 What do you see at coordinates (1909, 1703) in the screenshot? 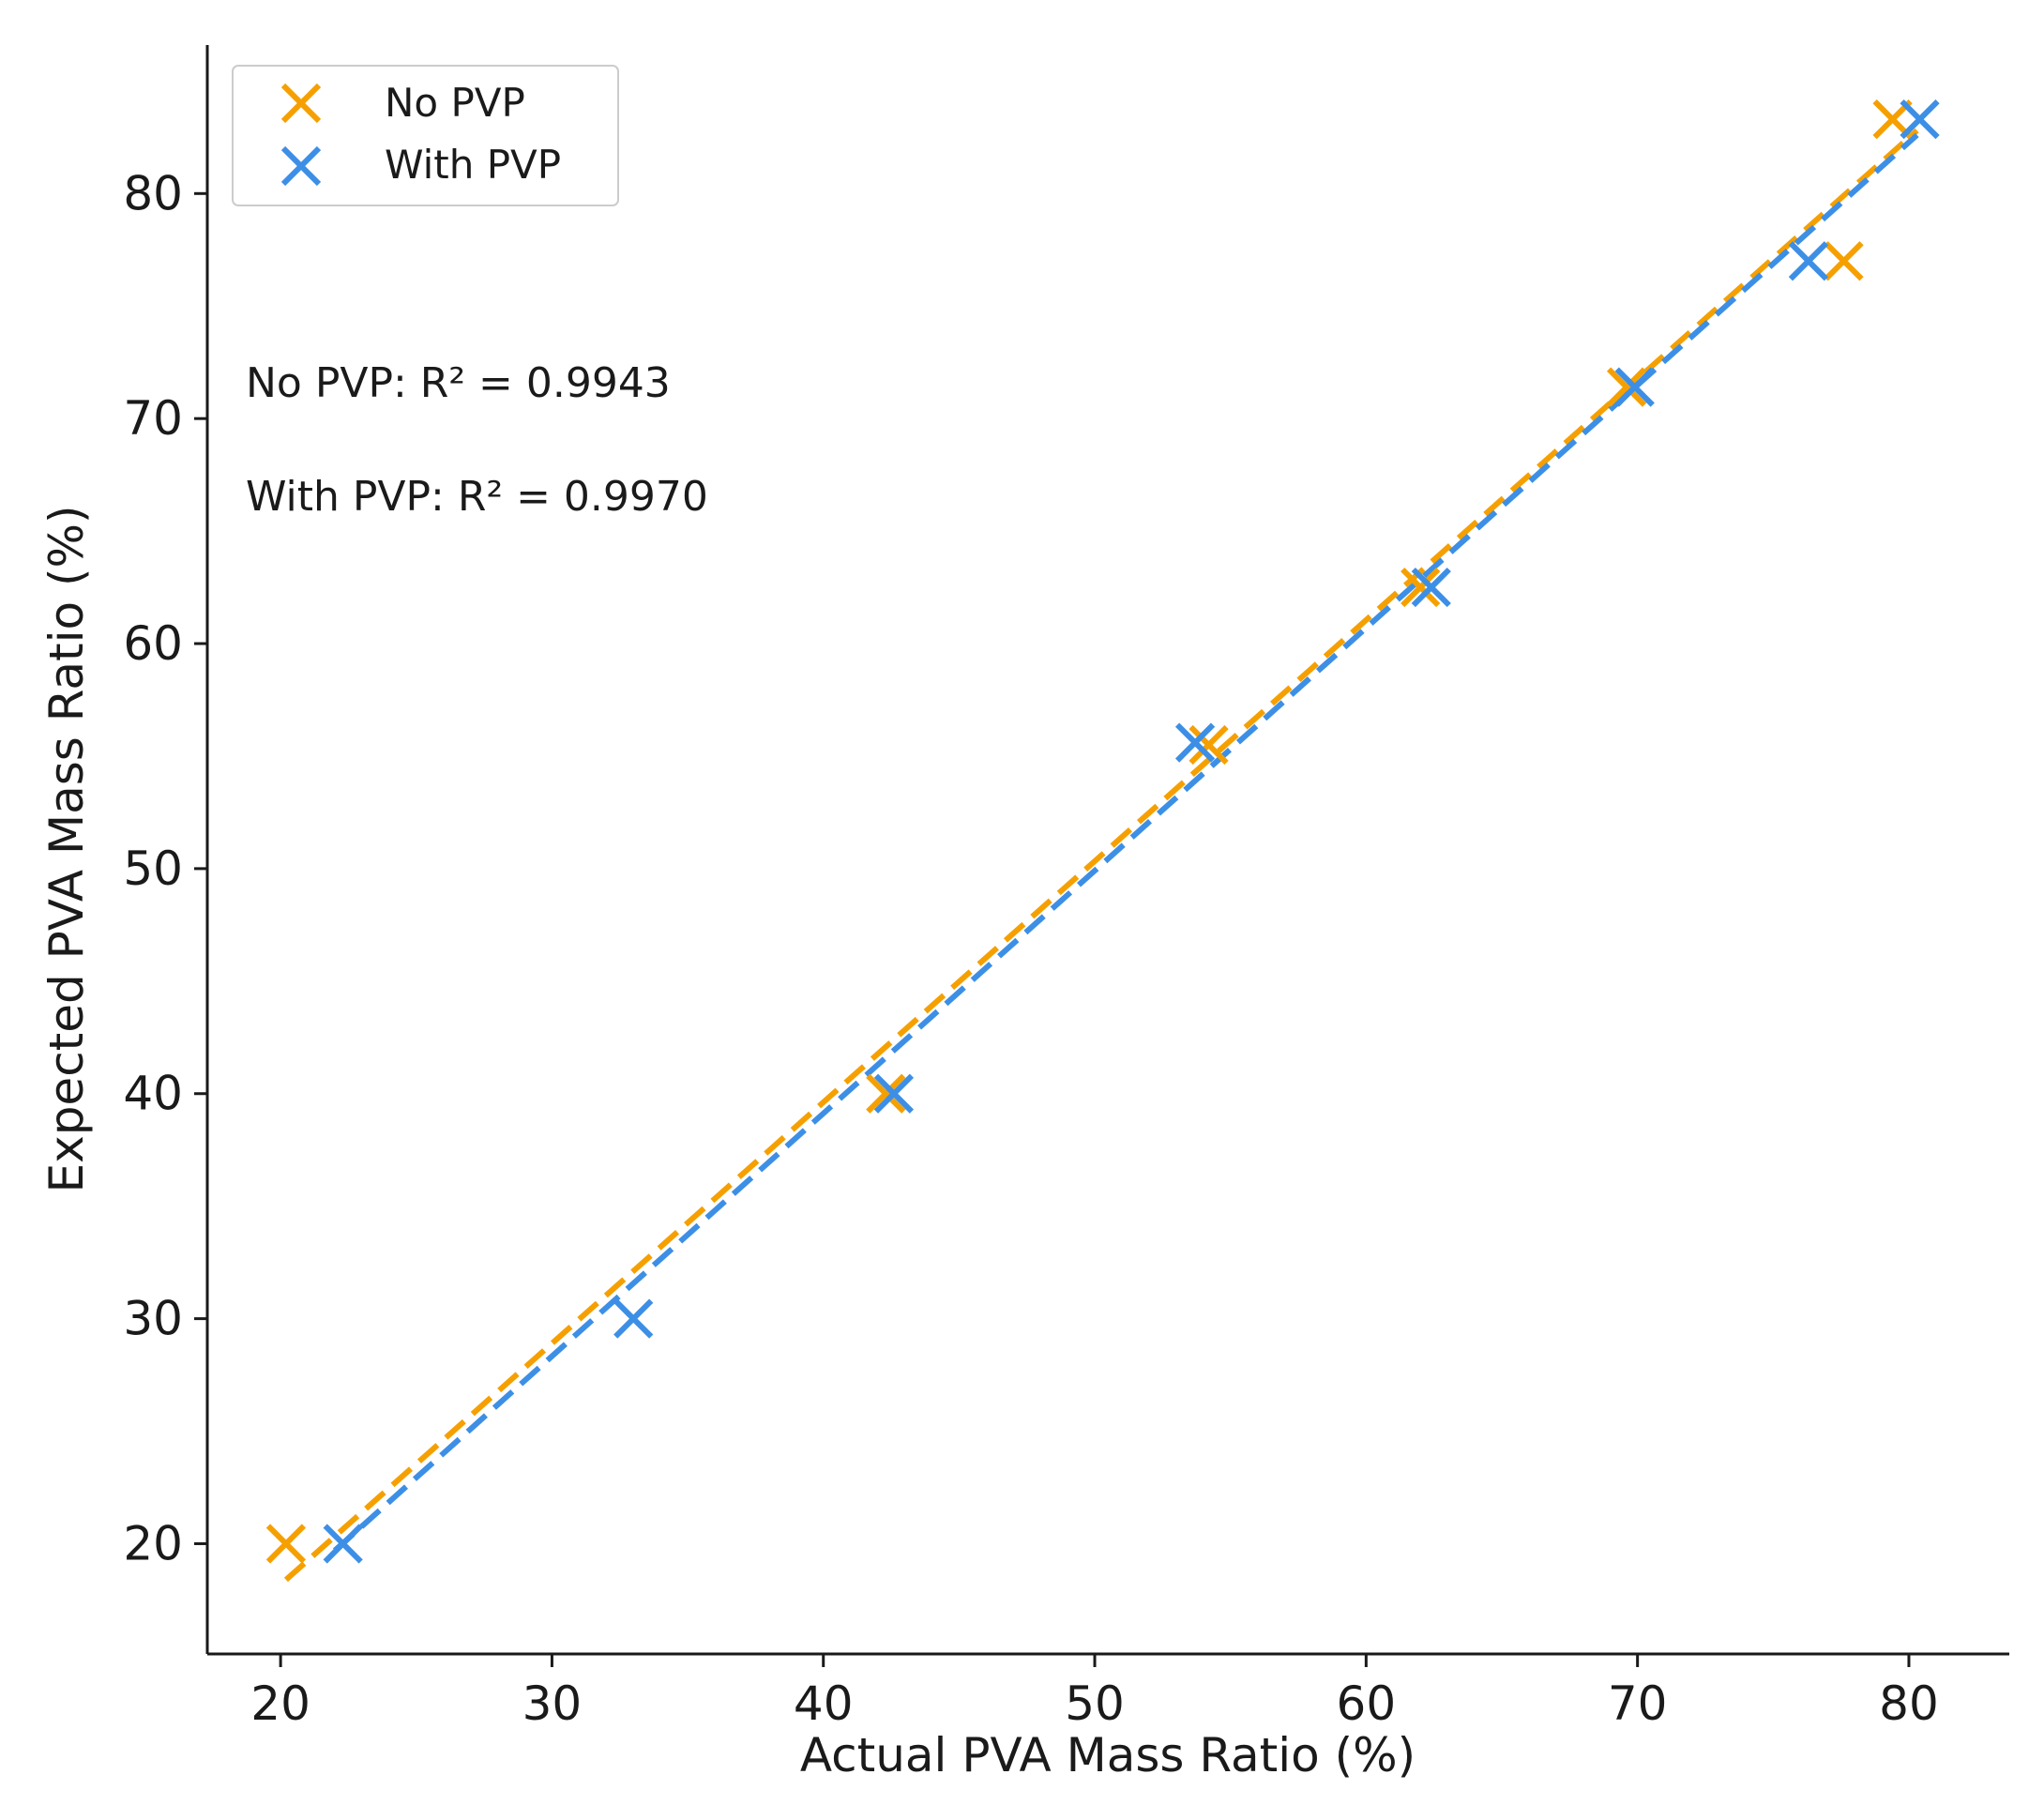
I see `x-tick-label: 80` at bounding box center [1909, 1703].